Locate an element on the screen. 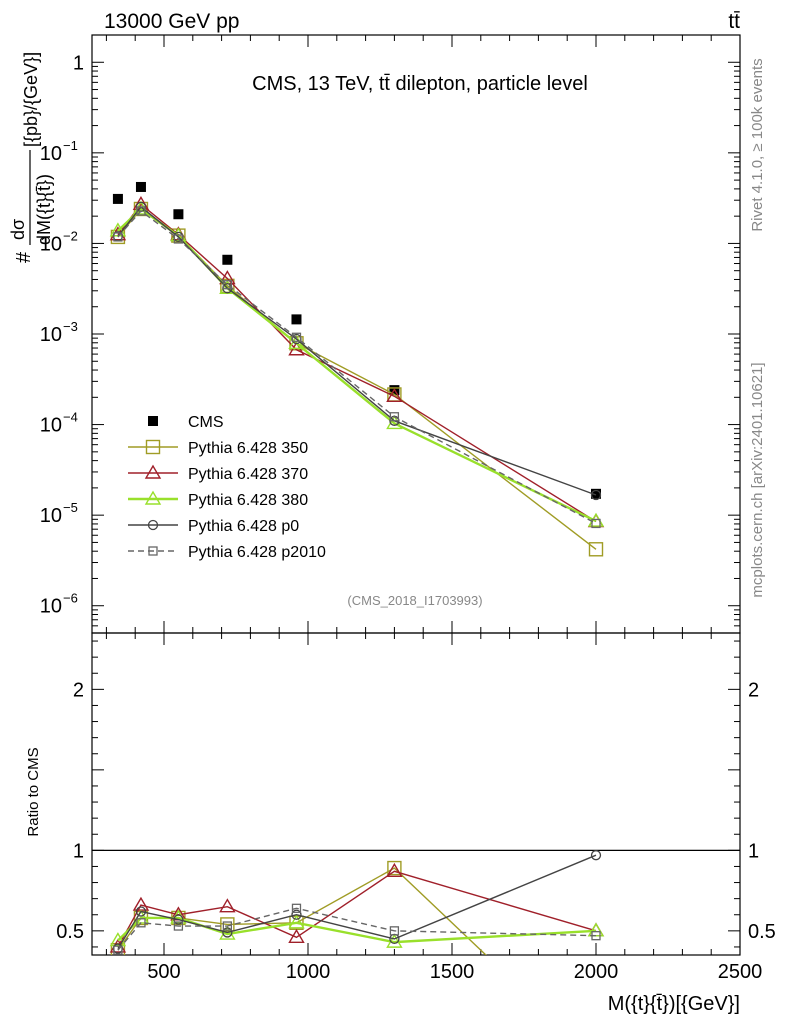  ratio-xtick-label: 2000 is located at coordinates (596, 972).